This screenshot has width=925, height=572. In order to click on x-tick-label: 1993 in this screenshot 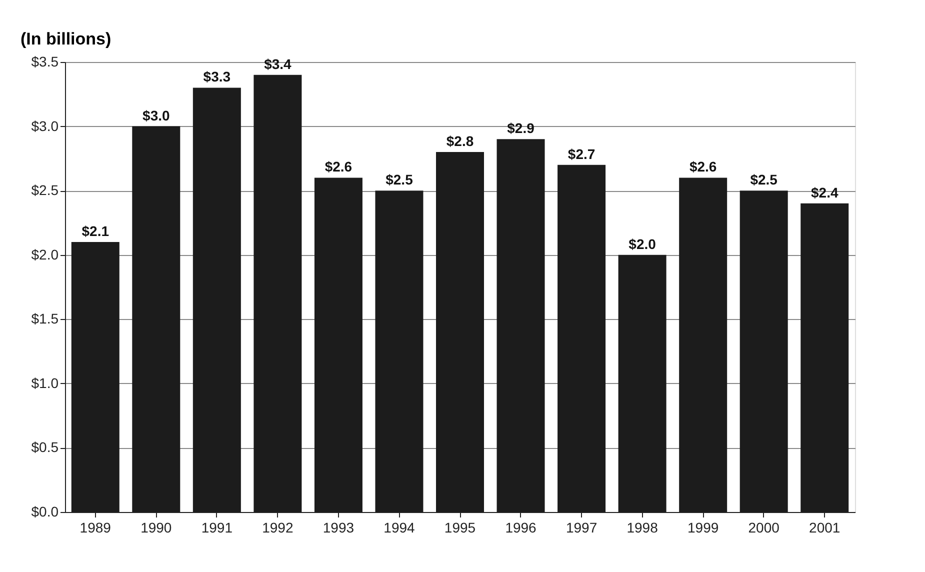, I will do `click(338, 528)`.